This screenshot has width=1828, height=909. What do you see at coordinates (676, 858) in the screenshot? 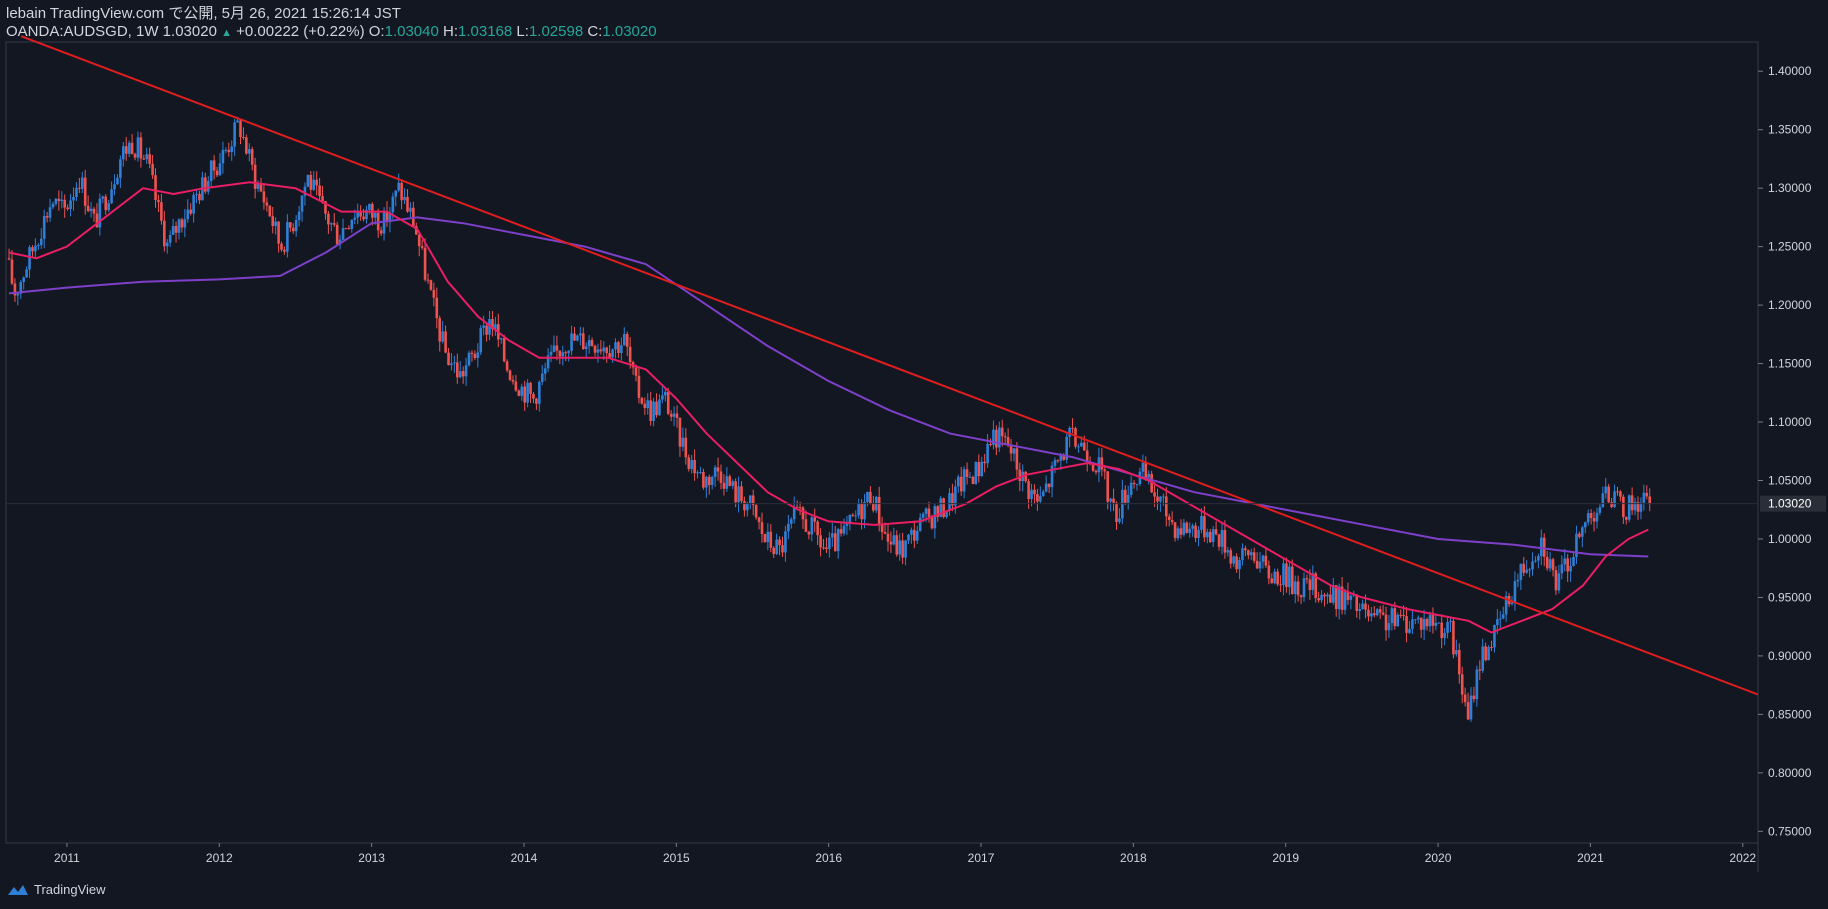
I see `x-tick-label: 2015` at bounding box center [676, 858].